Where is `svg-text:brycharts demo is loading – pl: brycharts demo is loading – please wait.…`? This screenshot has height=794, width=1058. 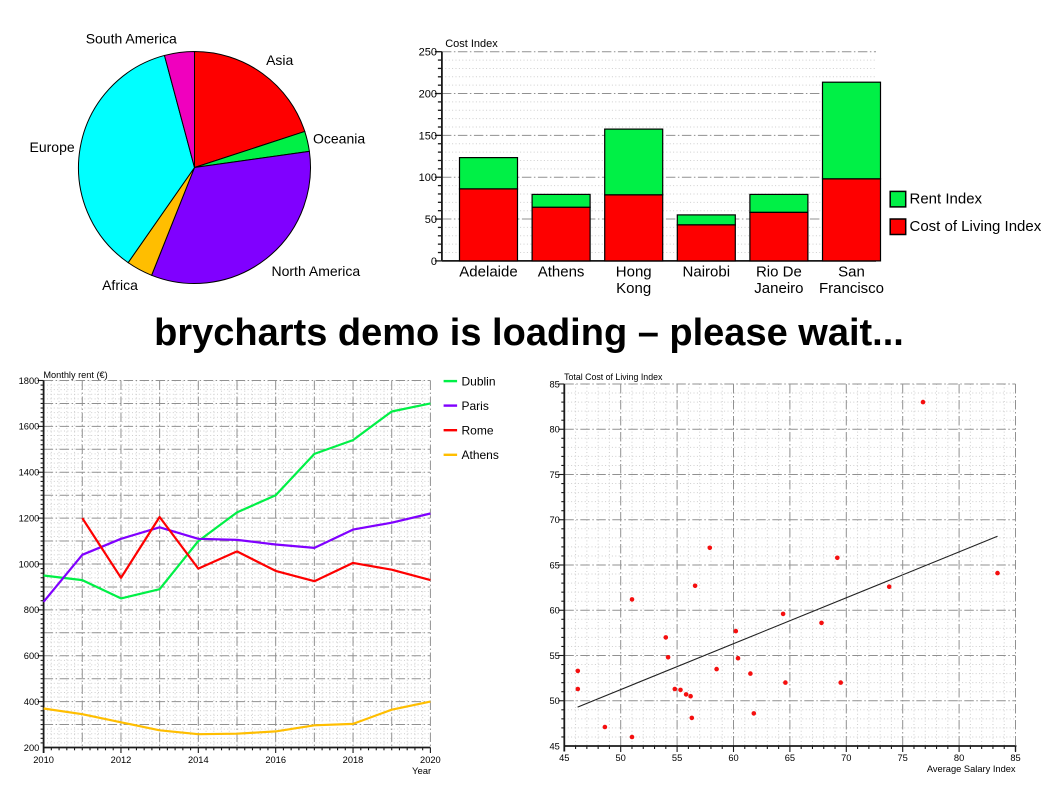 svg-text:brycharts demo is loading – pl: brycharts demo is loading – please wait.… is located at coordinates (529, 333).